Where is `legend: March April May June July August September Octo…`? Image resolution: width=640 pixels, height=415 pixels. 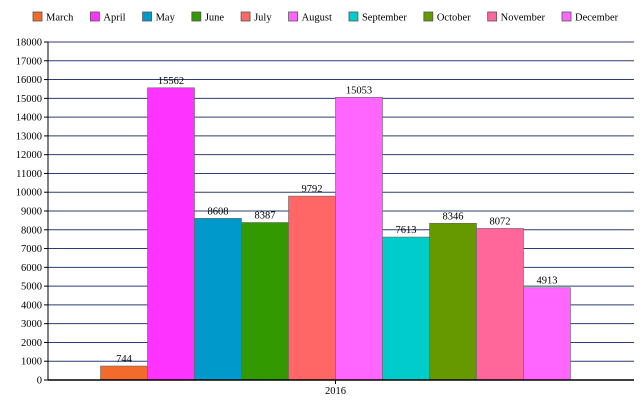
legend: March April May June July August September Octo… is located at coordinates (325, 17).